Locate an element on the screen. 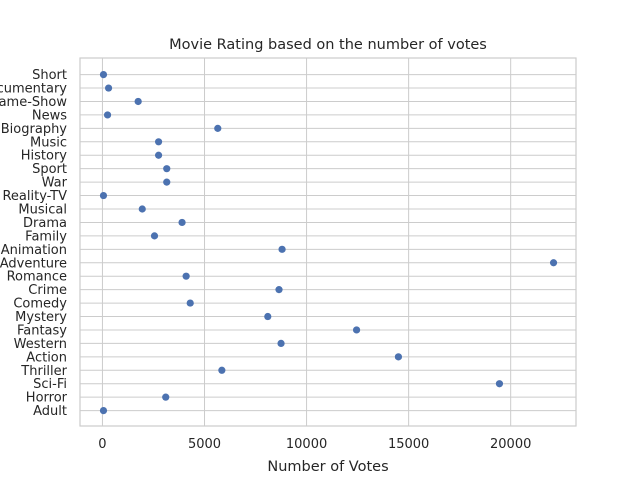 The height and width of the screenshot is (480, 640). y-tick-label-musical: Musical is located at coordinates (42, 210).